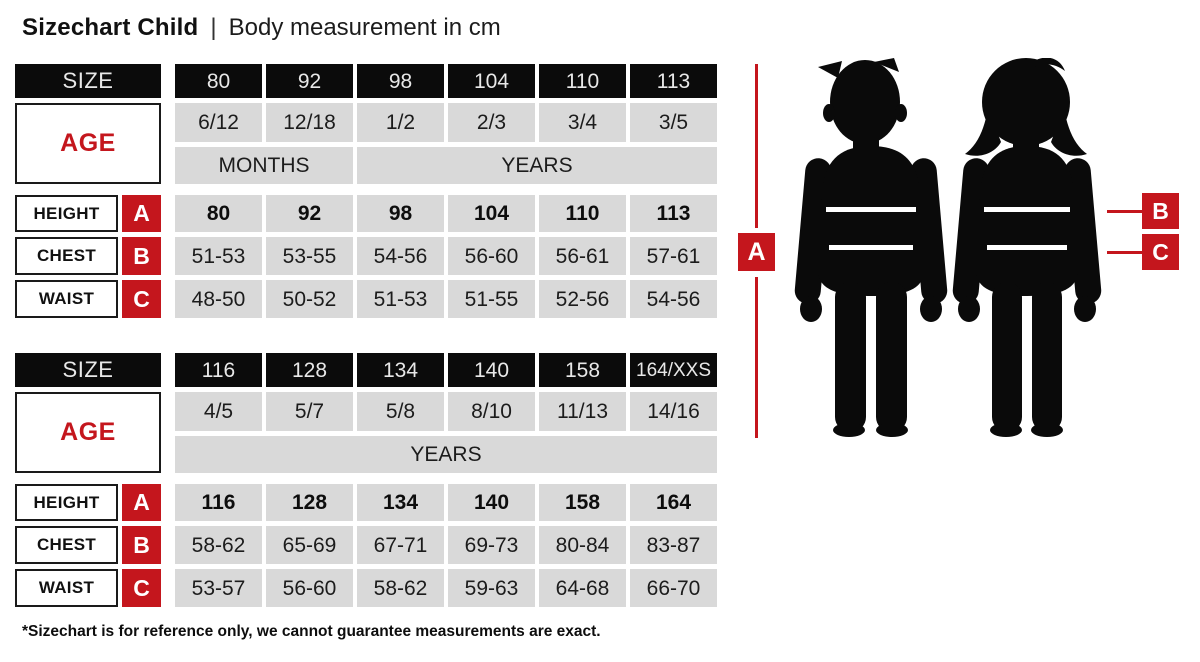 This screenshot has width=1200, height=662. Describe the element at coordinates (218, 299) in the screenshot. I see `waist-value: 48-50` at that location.